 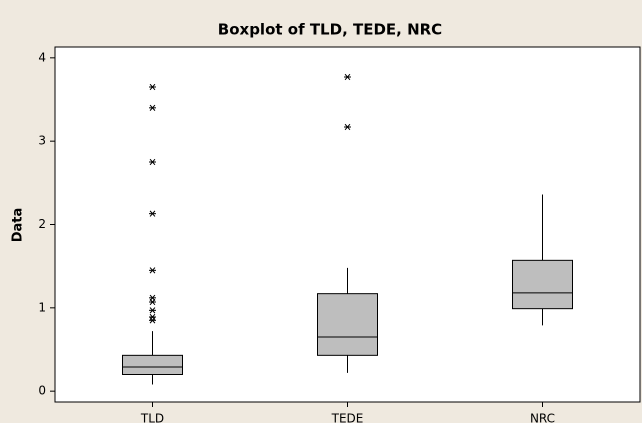 What do you see at coordinates (42, 141) in the screenshot?
I see `y-tick-label: 3` at bounding box center [42, 141].